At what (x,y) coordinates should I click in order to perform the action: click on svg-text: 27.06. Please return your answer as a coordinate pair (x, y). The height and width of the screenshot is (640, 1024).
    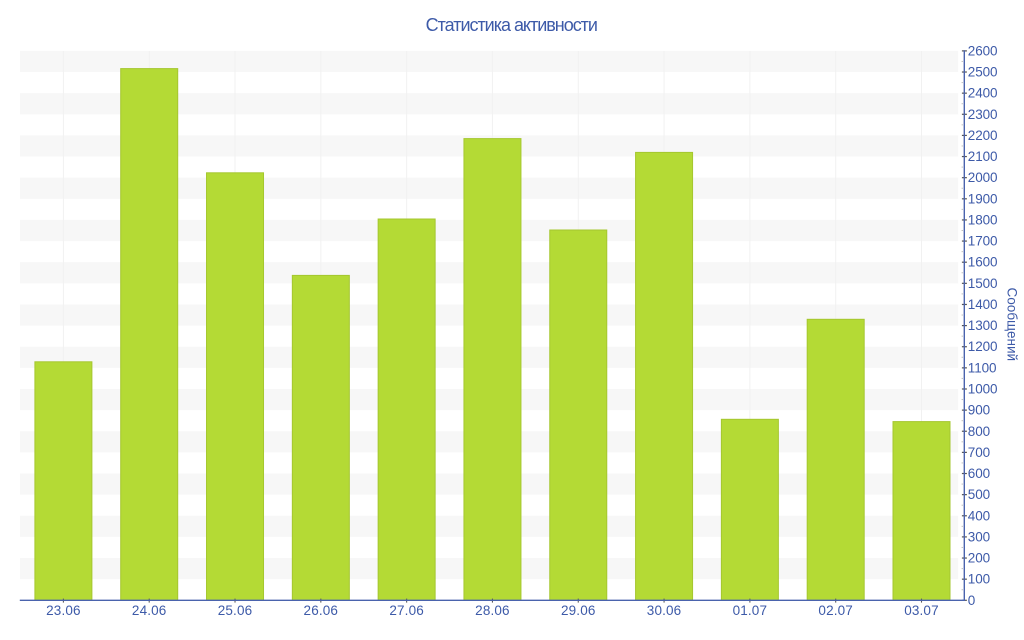
    Looking at the image, I should click on (406, 610).